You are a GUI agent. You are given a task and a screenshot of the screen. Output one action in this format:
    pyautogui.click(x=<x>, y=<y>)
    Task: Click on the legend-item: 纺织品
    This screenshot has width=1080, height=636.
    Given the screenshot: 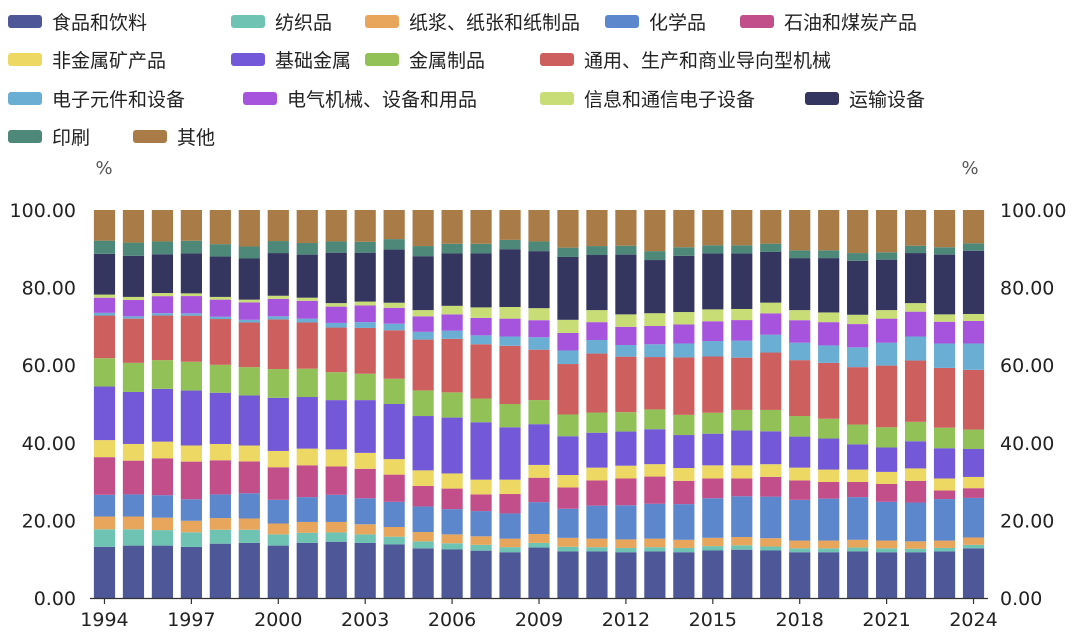 What is the action you would take?
    pyautogui.click(x=281, y=21)
    